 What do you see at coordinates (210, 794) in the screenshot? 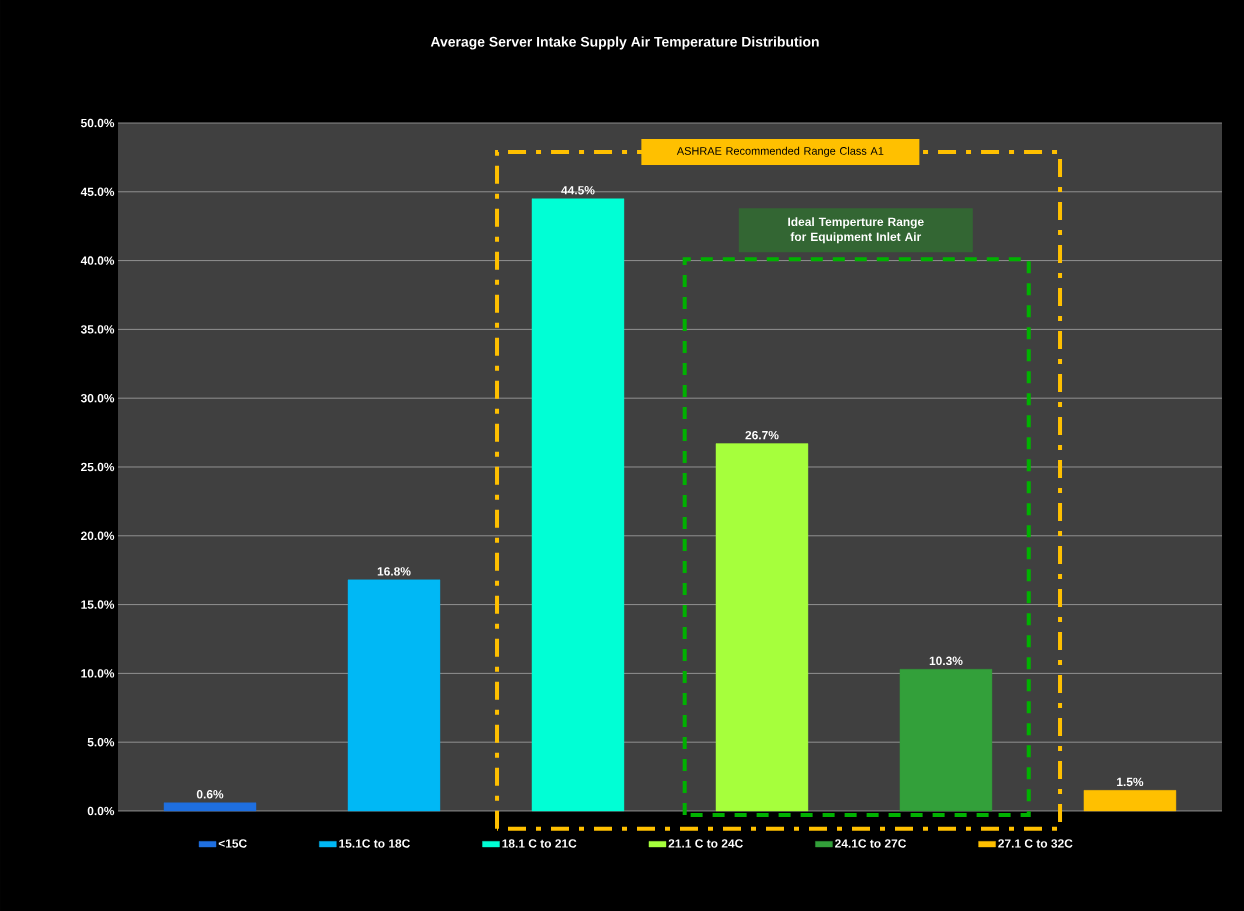
I see `data-label: 0.6%` at bounding box center [210, 794].